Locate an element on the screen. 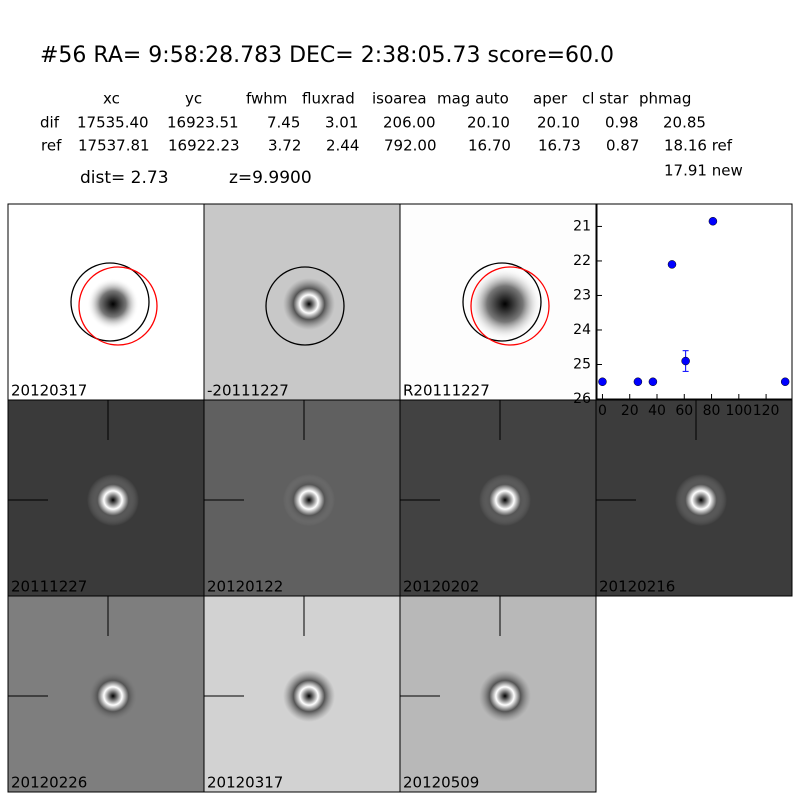  y-tick-label: 22 is located at coordinates (582, 261).